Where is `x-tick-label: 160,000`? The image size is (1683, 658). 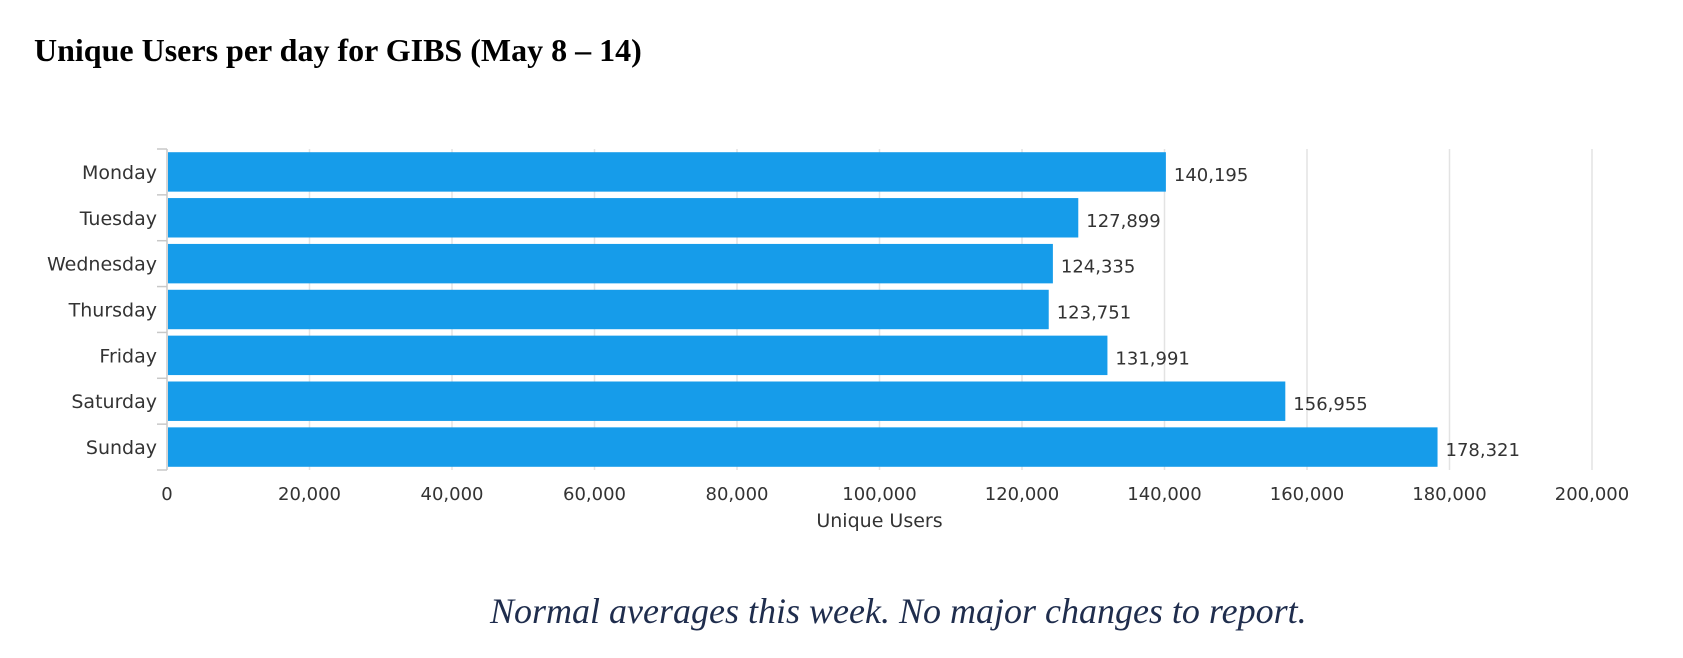 x-tick-label: 160,000 is located at coordinates (1307, 494).